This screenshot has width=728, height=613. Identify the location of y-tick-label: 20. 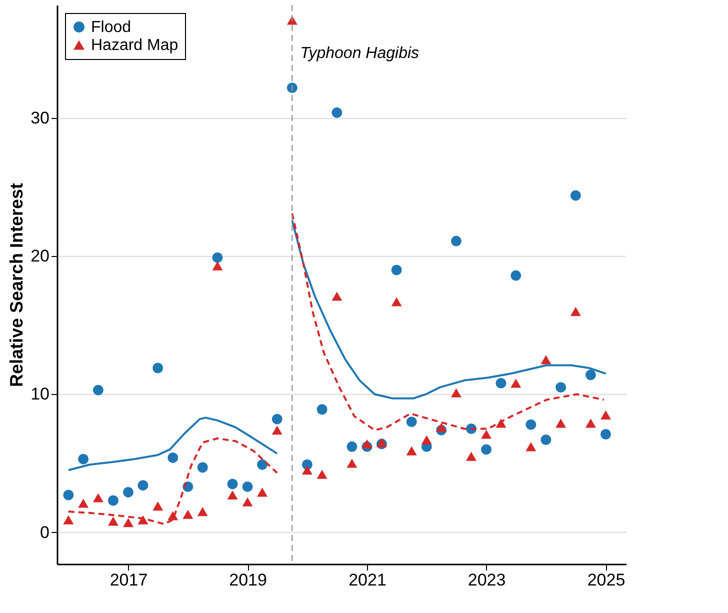
(40, 256).